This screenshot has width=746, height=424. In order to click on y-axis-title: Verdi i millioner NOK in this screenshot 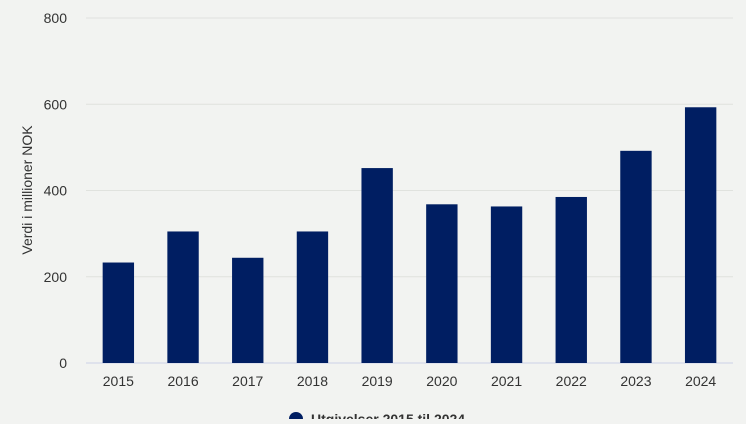, I will do `click(27, 190)`.